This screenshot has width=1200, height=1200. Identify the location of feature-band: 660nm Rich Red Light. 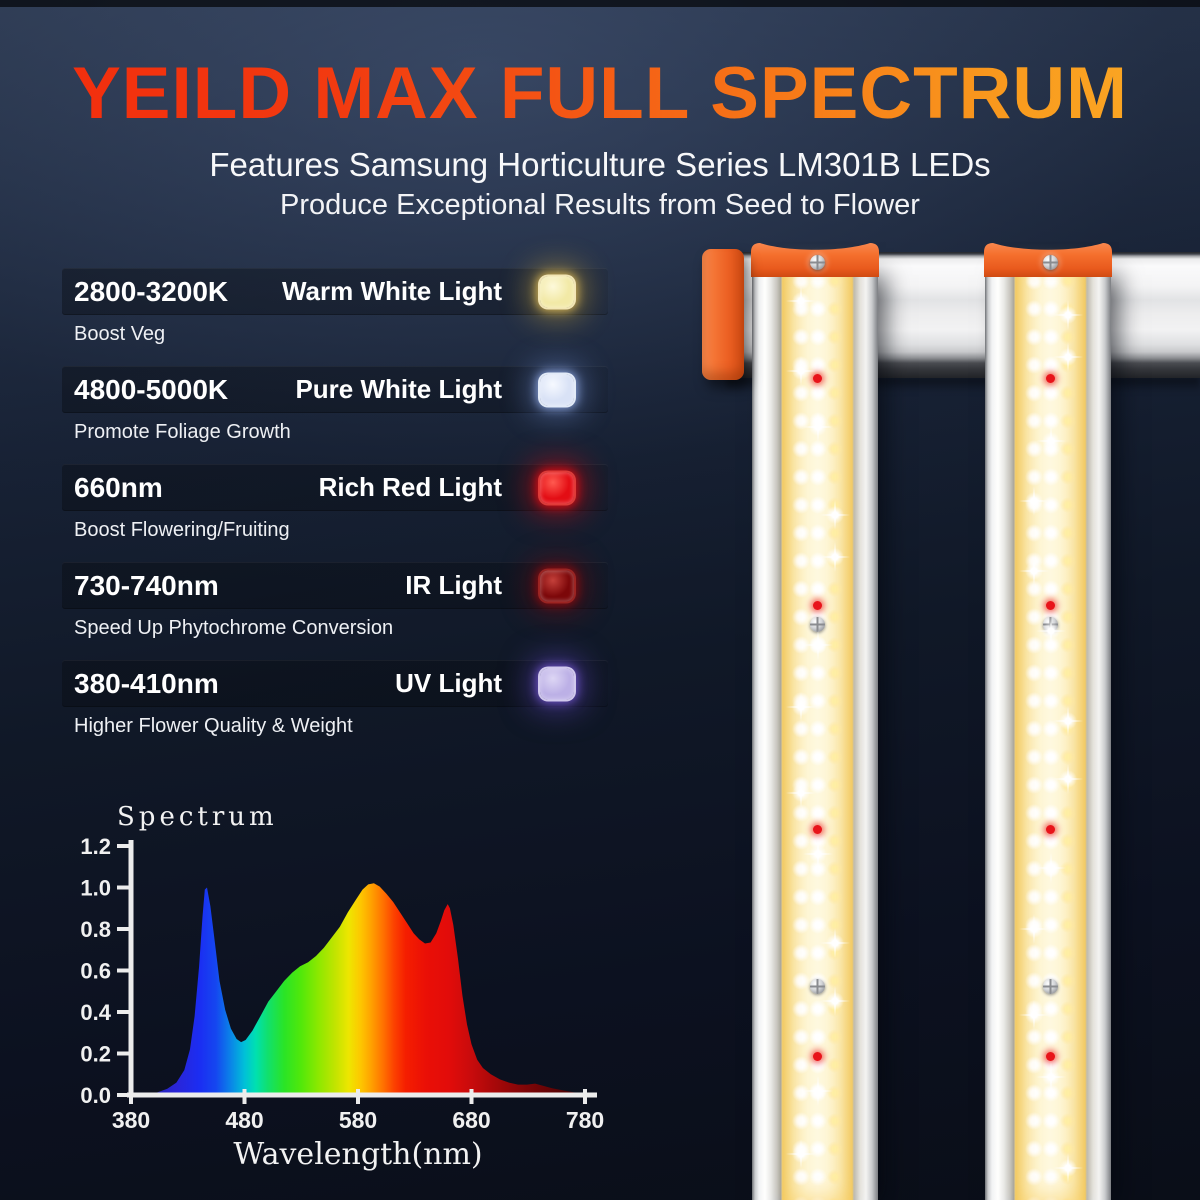
(335, 487).